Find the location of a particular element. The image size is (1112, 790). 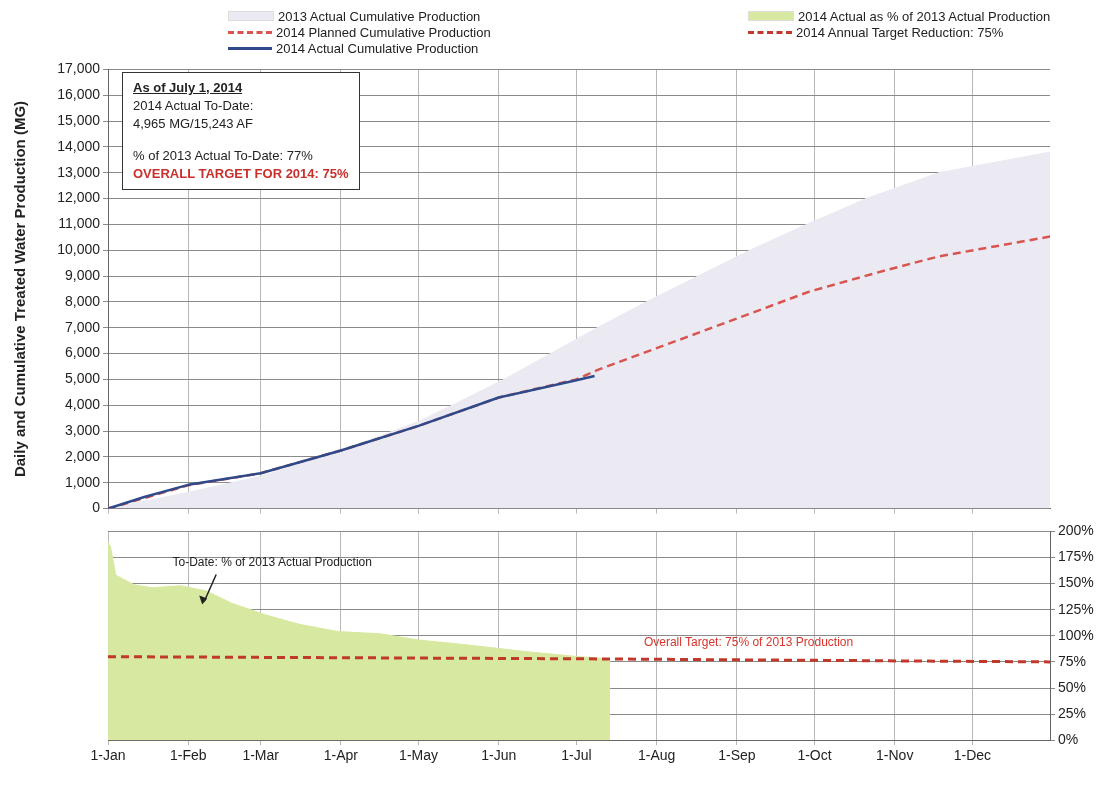

annotation: % of 2013 Actual To-Date: 77% is located at coordinates (223, 156).